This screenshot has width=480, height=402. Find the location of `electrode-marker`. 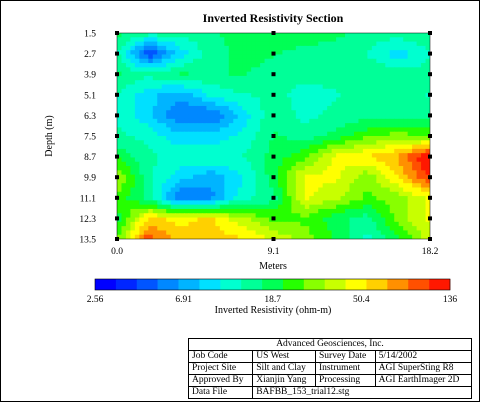

electrode-marker is located at coordinates (273, 33).